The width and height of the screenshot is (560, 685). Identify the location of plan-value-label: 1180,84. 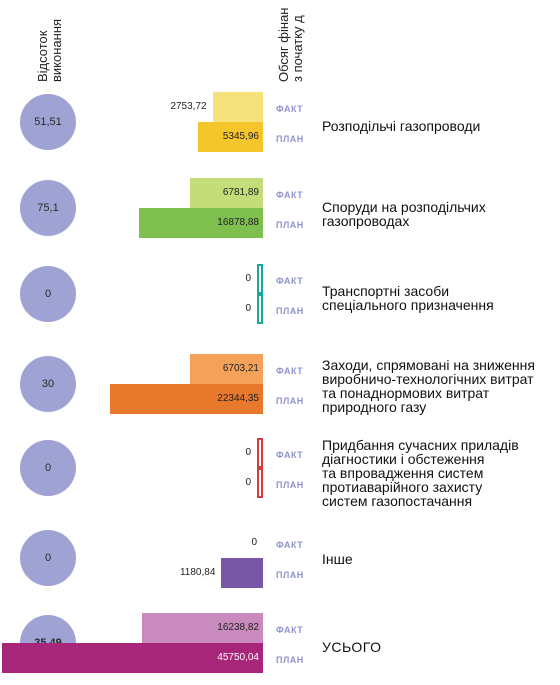
(197, 572).